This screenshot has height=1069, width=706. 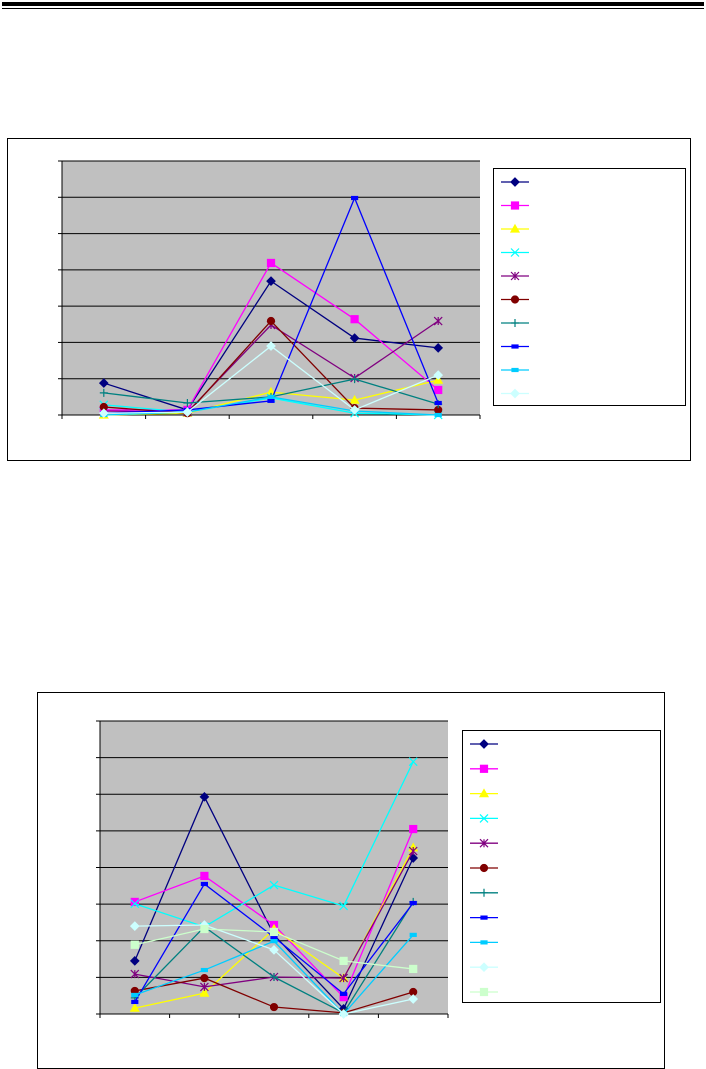 I want to click on plot-area, so click(x=271, y=288).